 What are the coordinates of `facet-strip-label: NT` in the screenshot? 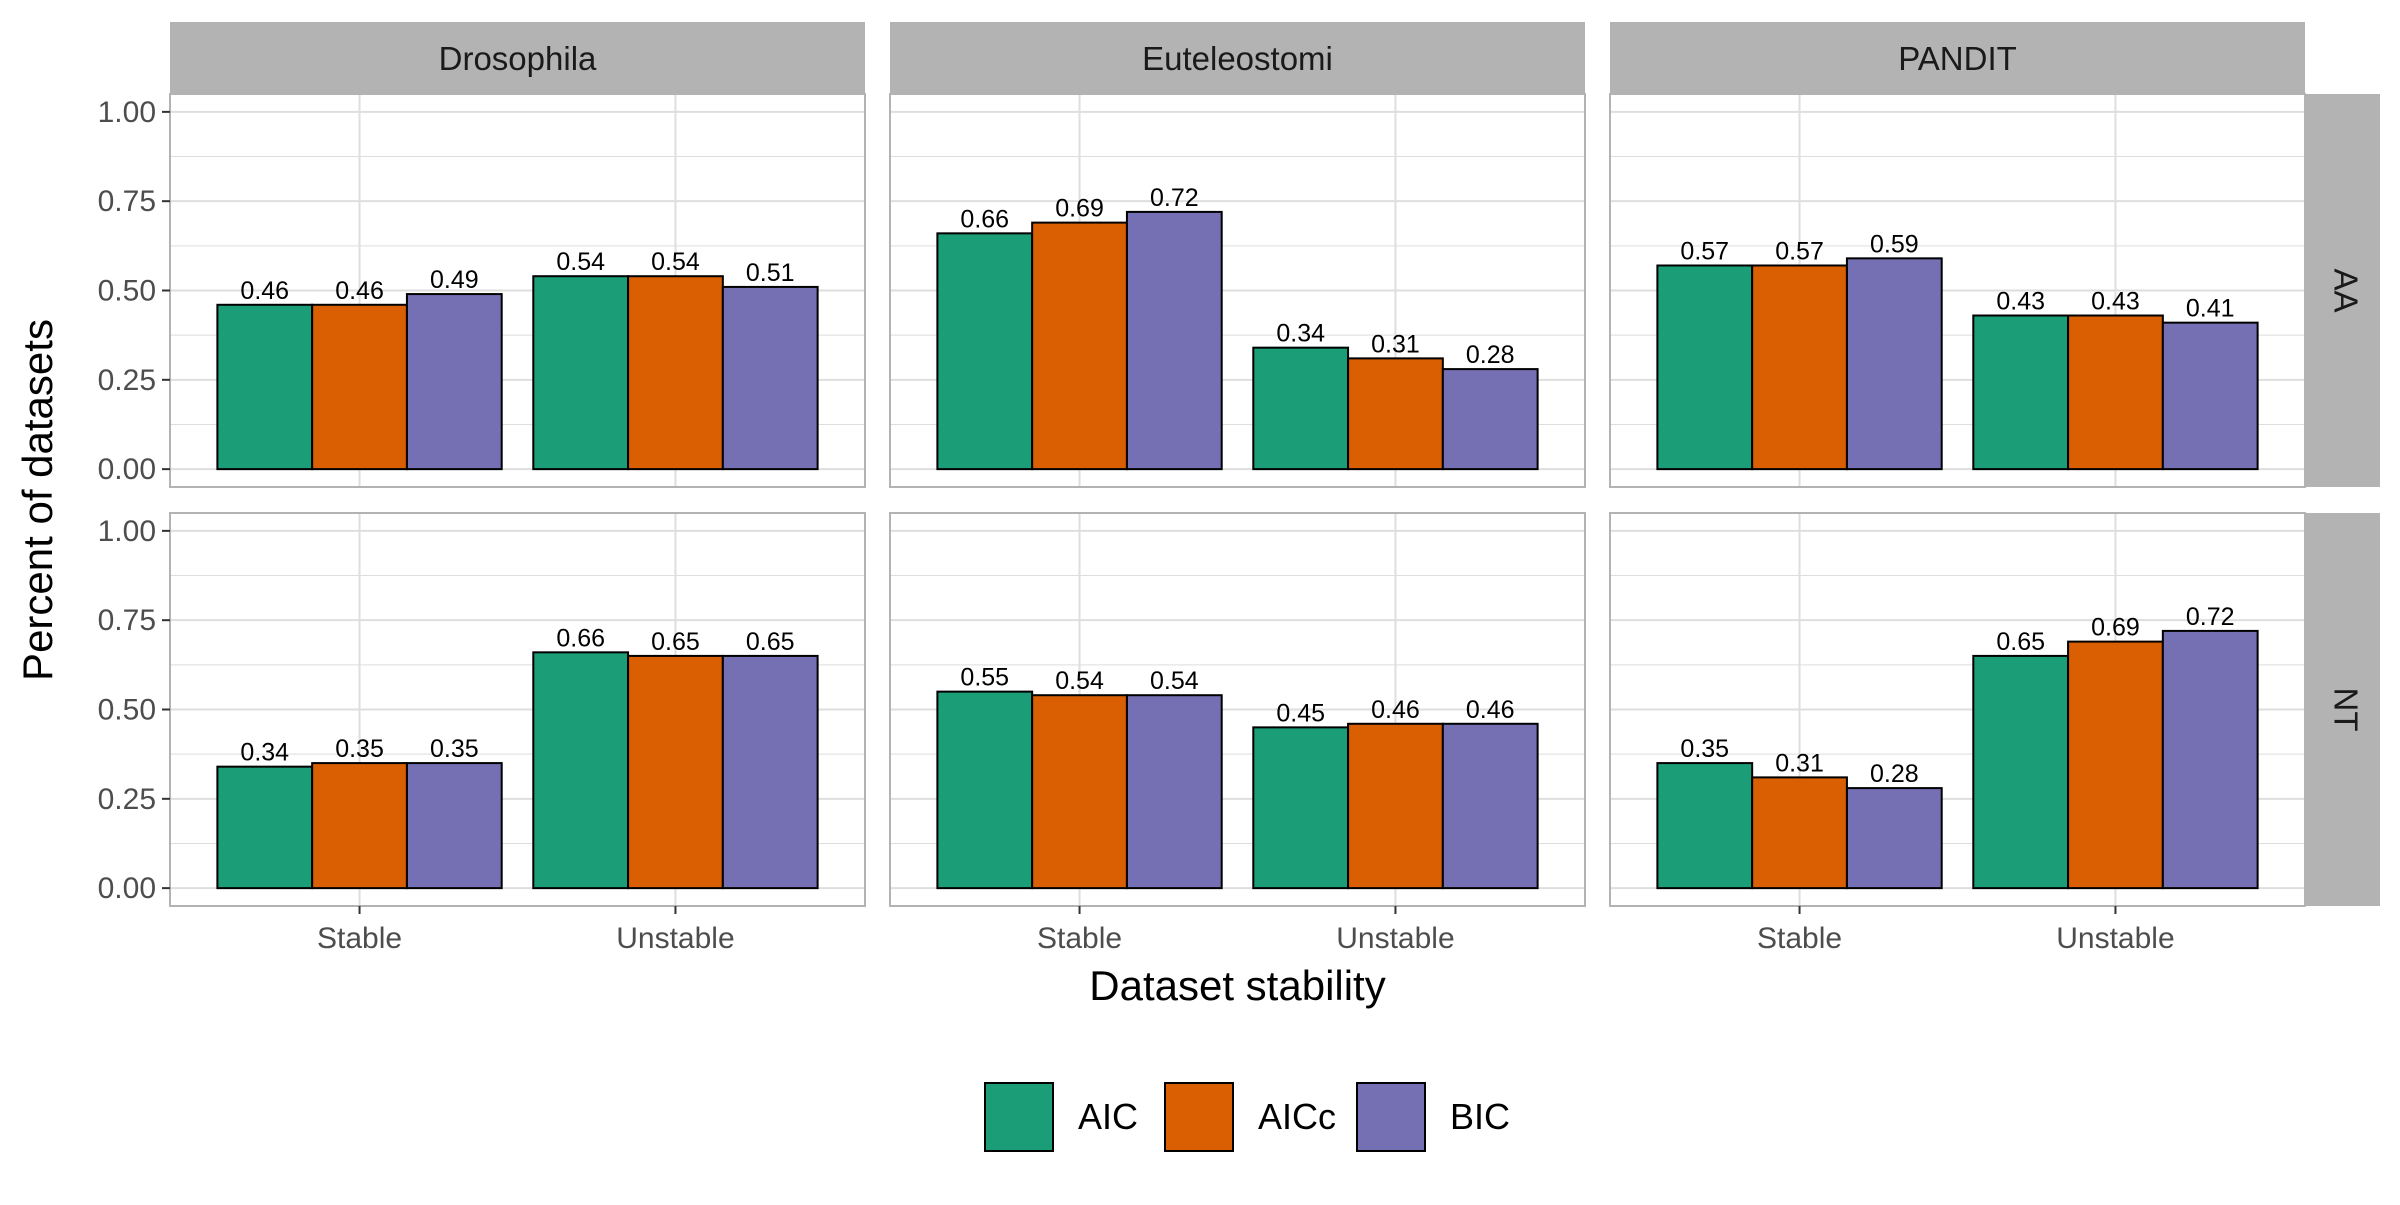 It's located at (2345, 710).